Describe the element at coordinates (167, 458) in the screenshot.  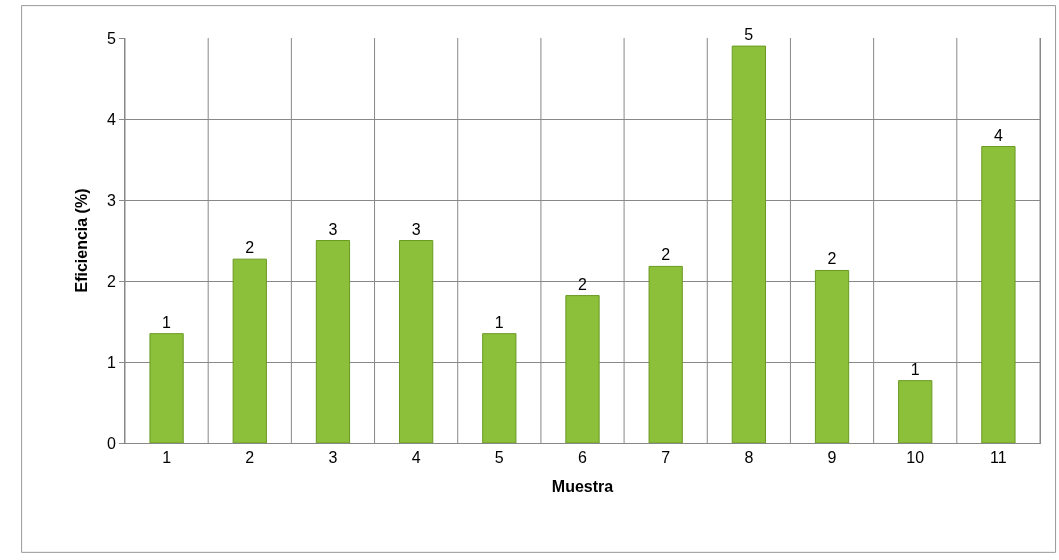
I see `x-tick-label: 1` at that location.